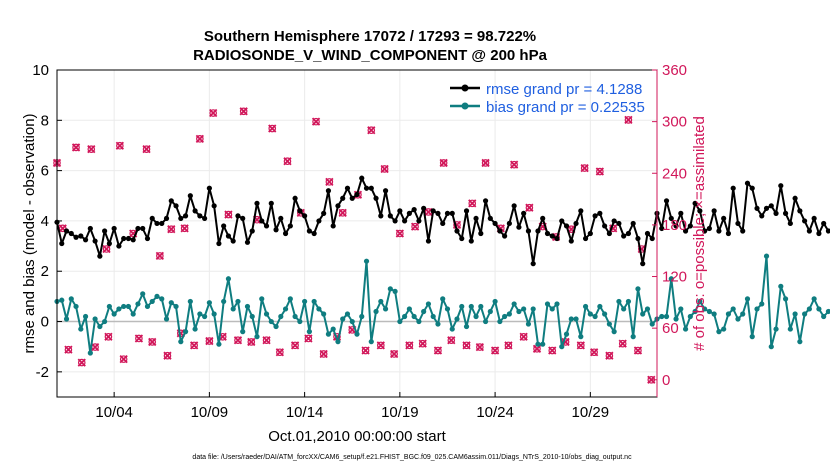 The height and width of the screenshot is (470, 830). What do you see at coordinates (357, 436) in the screenshot?
I see `x-axis-label: Oct.01,2010 00:00:00 start` at bounding box center [357, 436].